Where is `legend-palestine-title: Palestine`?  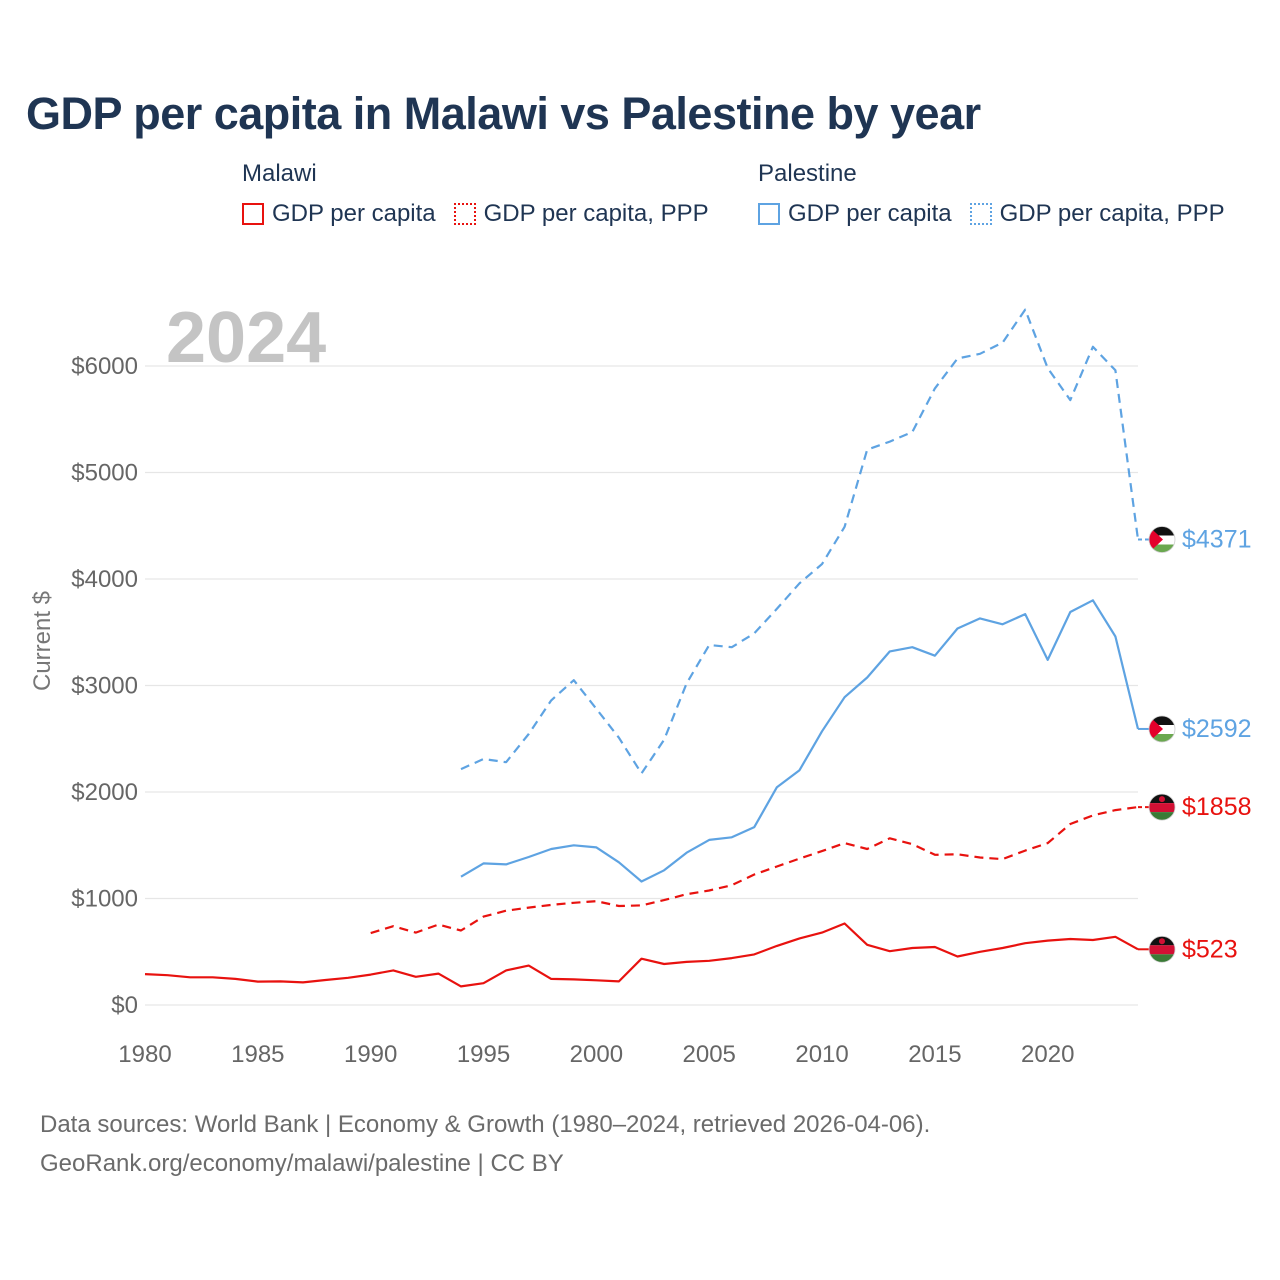
legend-palestine-title: Palestine is located at coordinates (807, 173).